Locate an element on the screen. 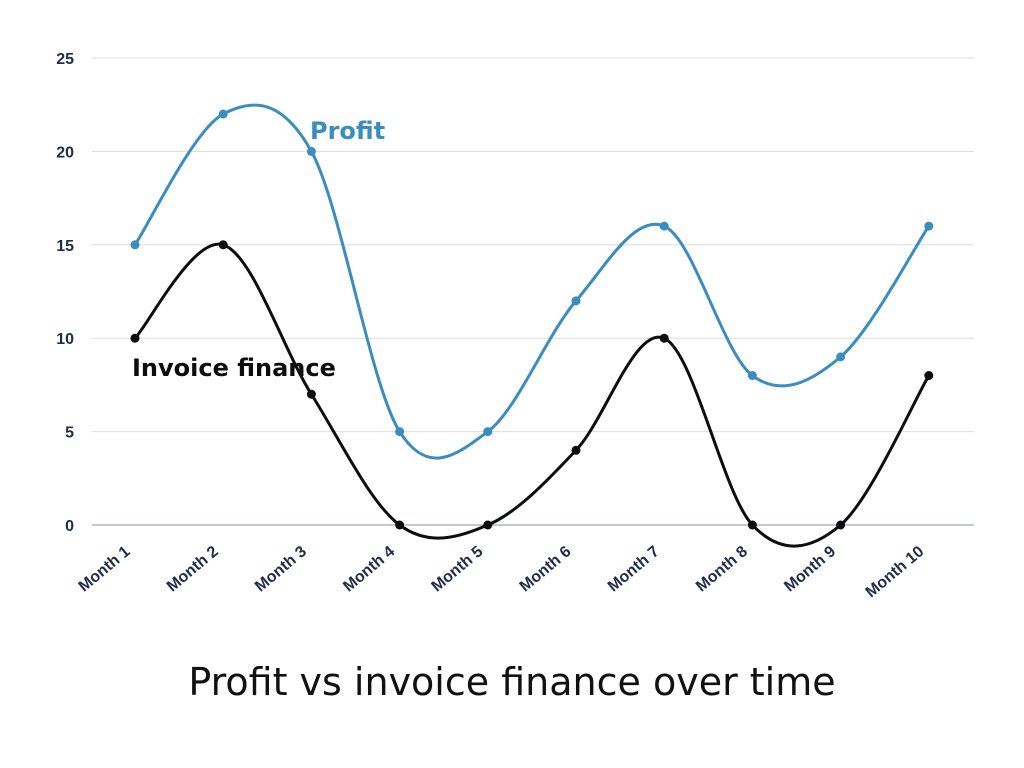 This screenshot has width=1024, height=768. y-axis-ticks: 0 5 10 15 20 25 is located at coordinates (65, 293).